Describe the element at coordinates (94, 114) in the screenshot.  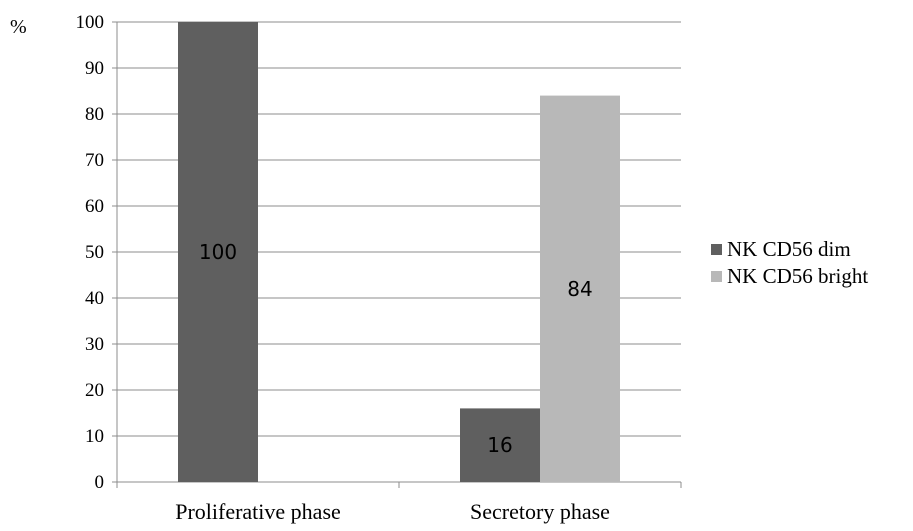
I see `y-tick-label: 80` at that location.